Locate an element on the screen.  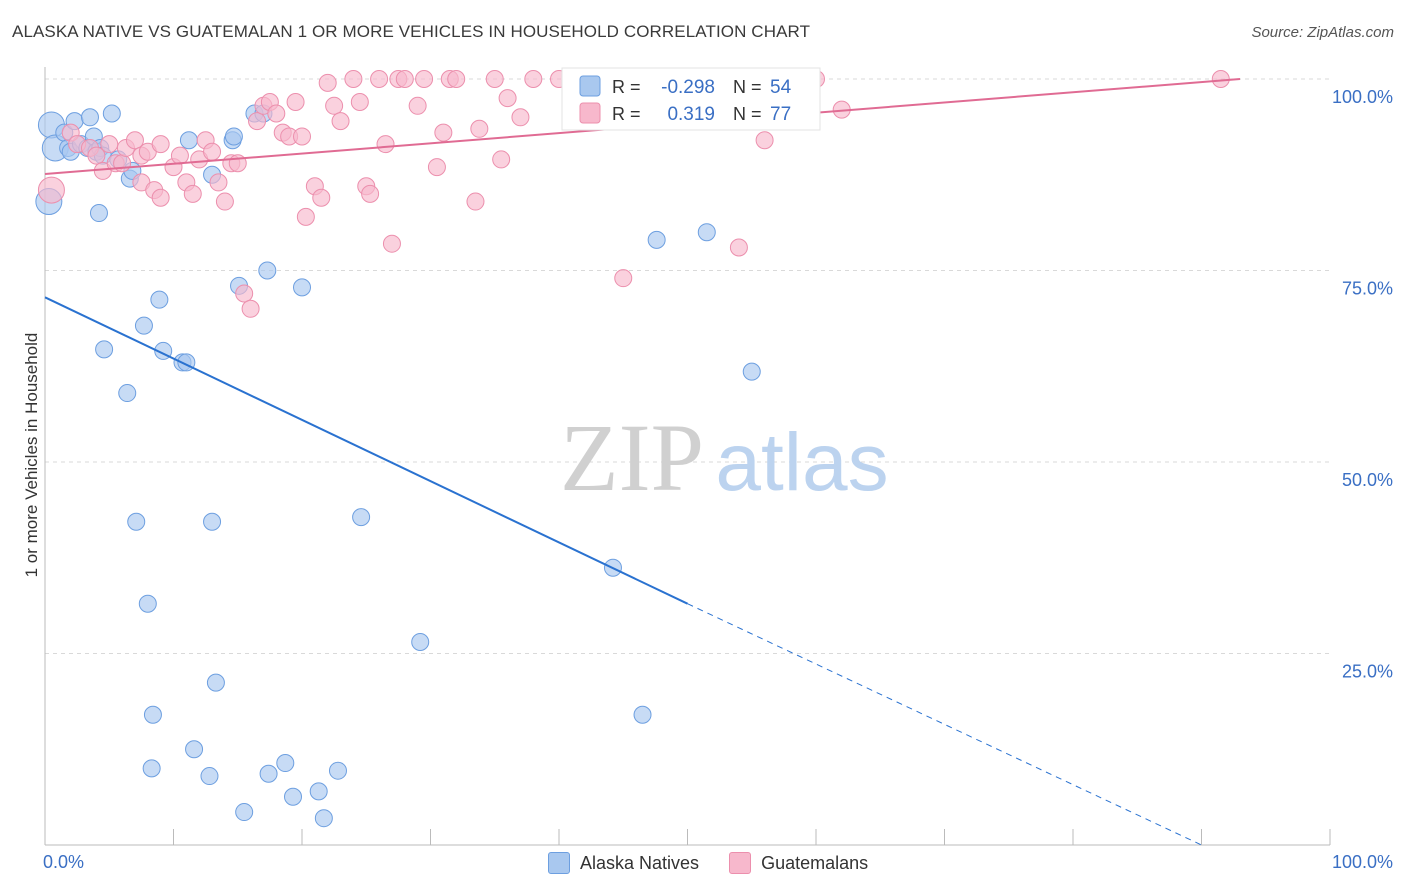
stats-n-label-blue: N = is located at coordinates (747, 87).